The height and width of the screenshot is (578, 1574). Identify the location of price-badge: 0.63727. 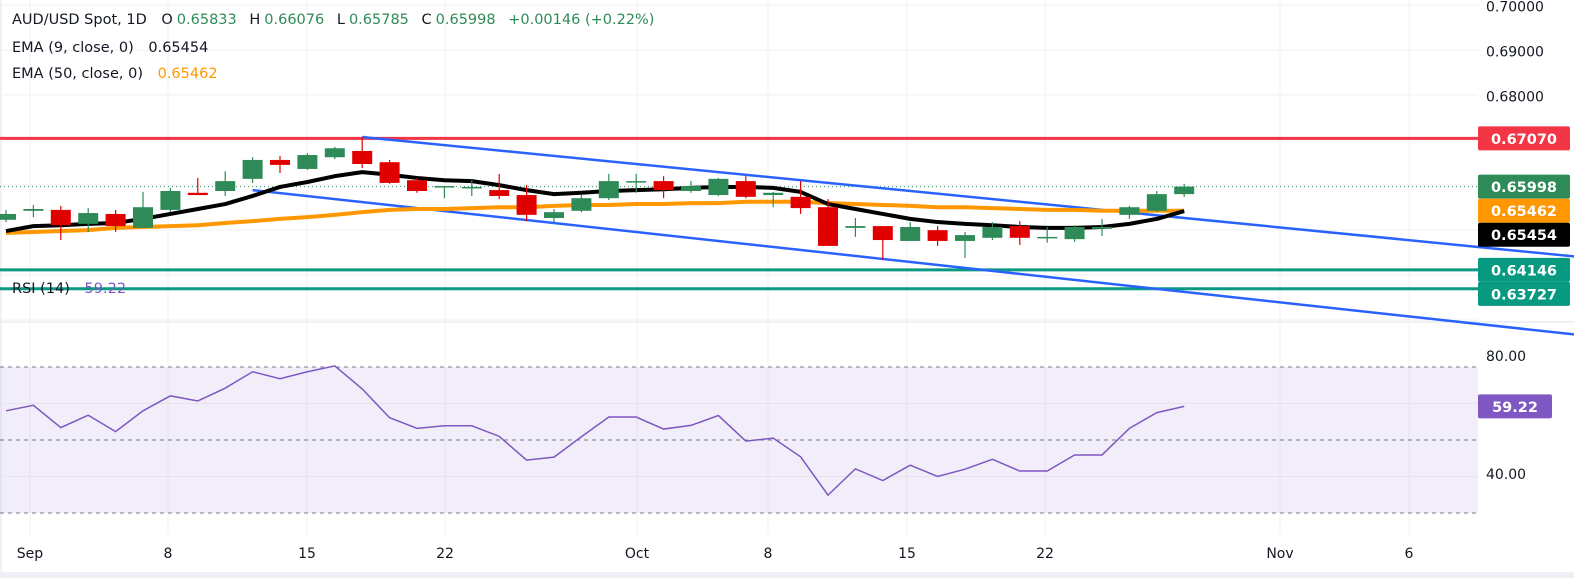
(1524, 293).